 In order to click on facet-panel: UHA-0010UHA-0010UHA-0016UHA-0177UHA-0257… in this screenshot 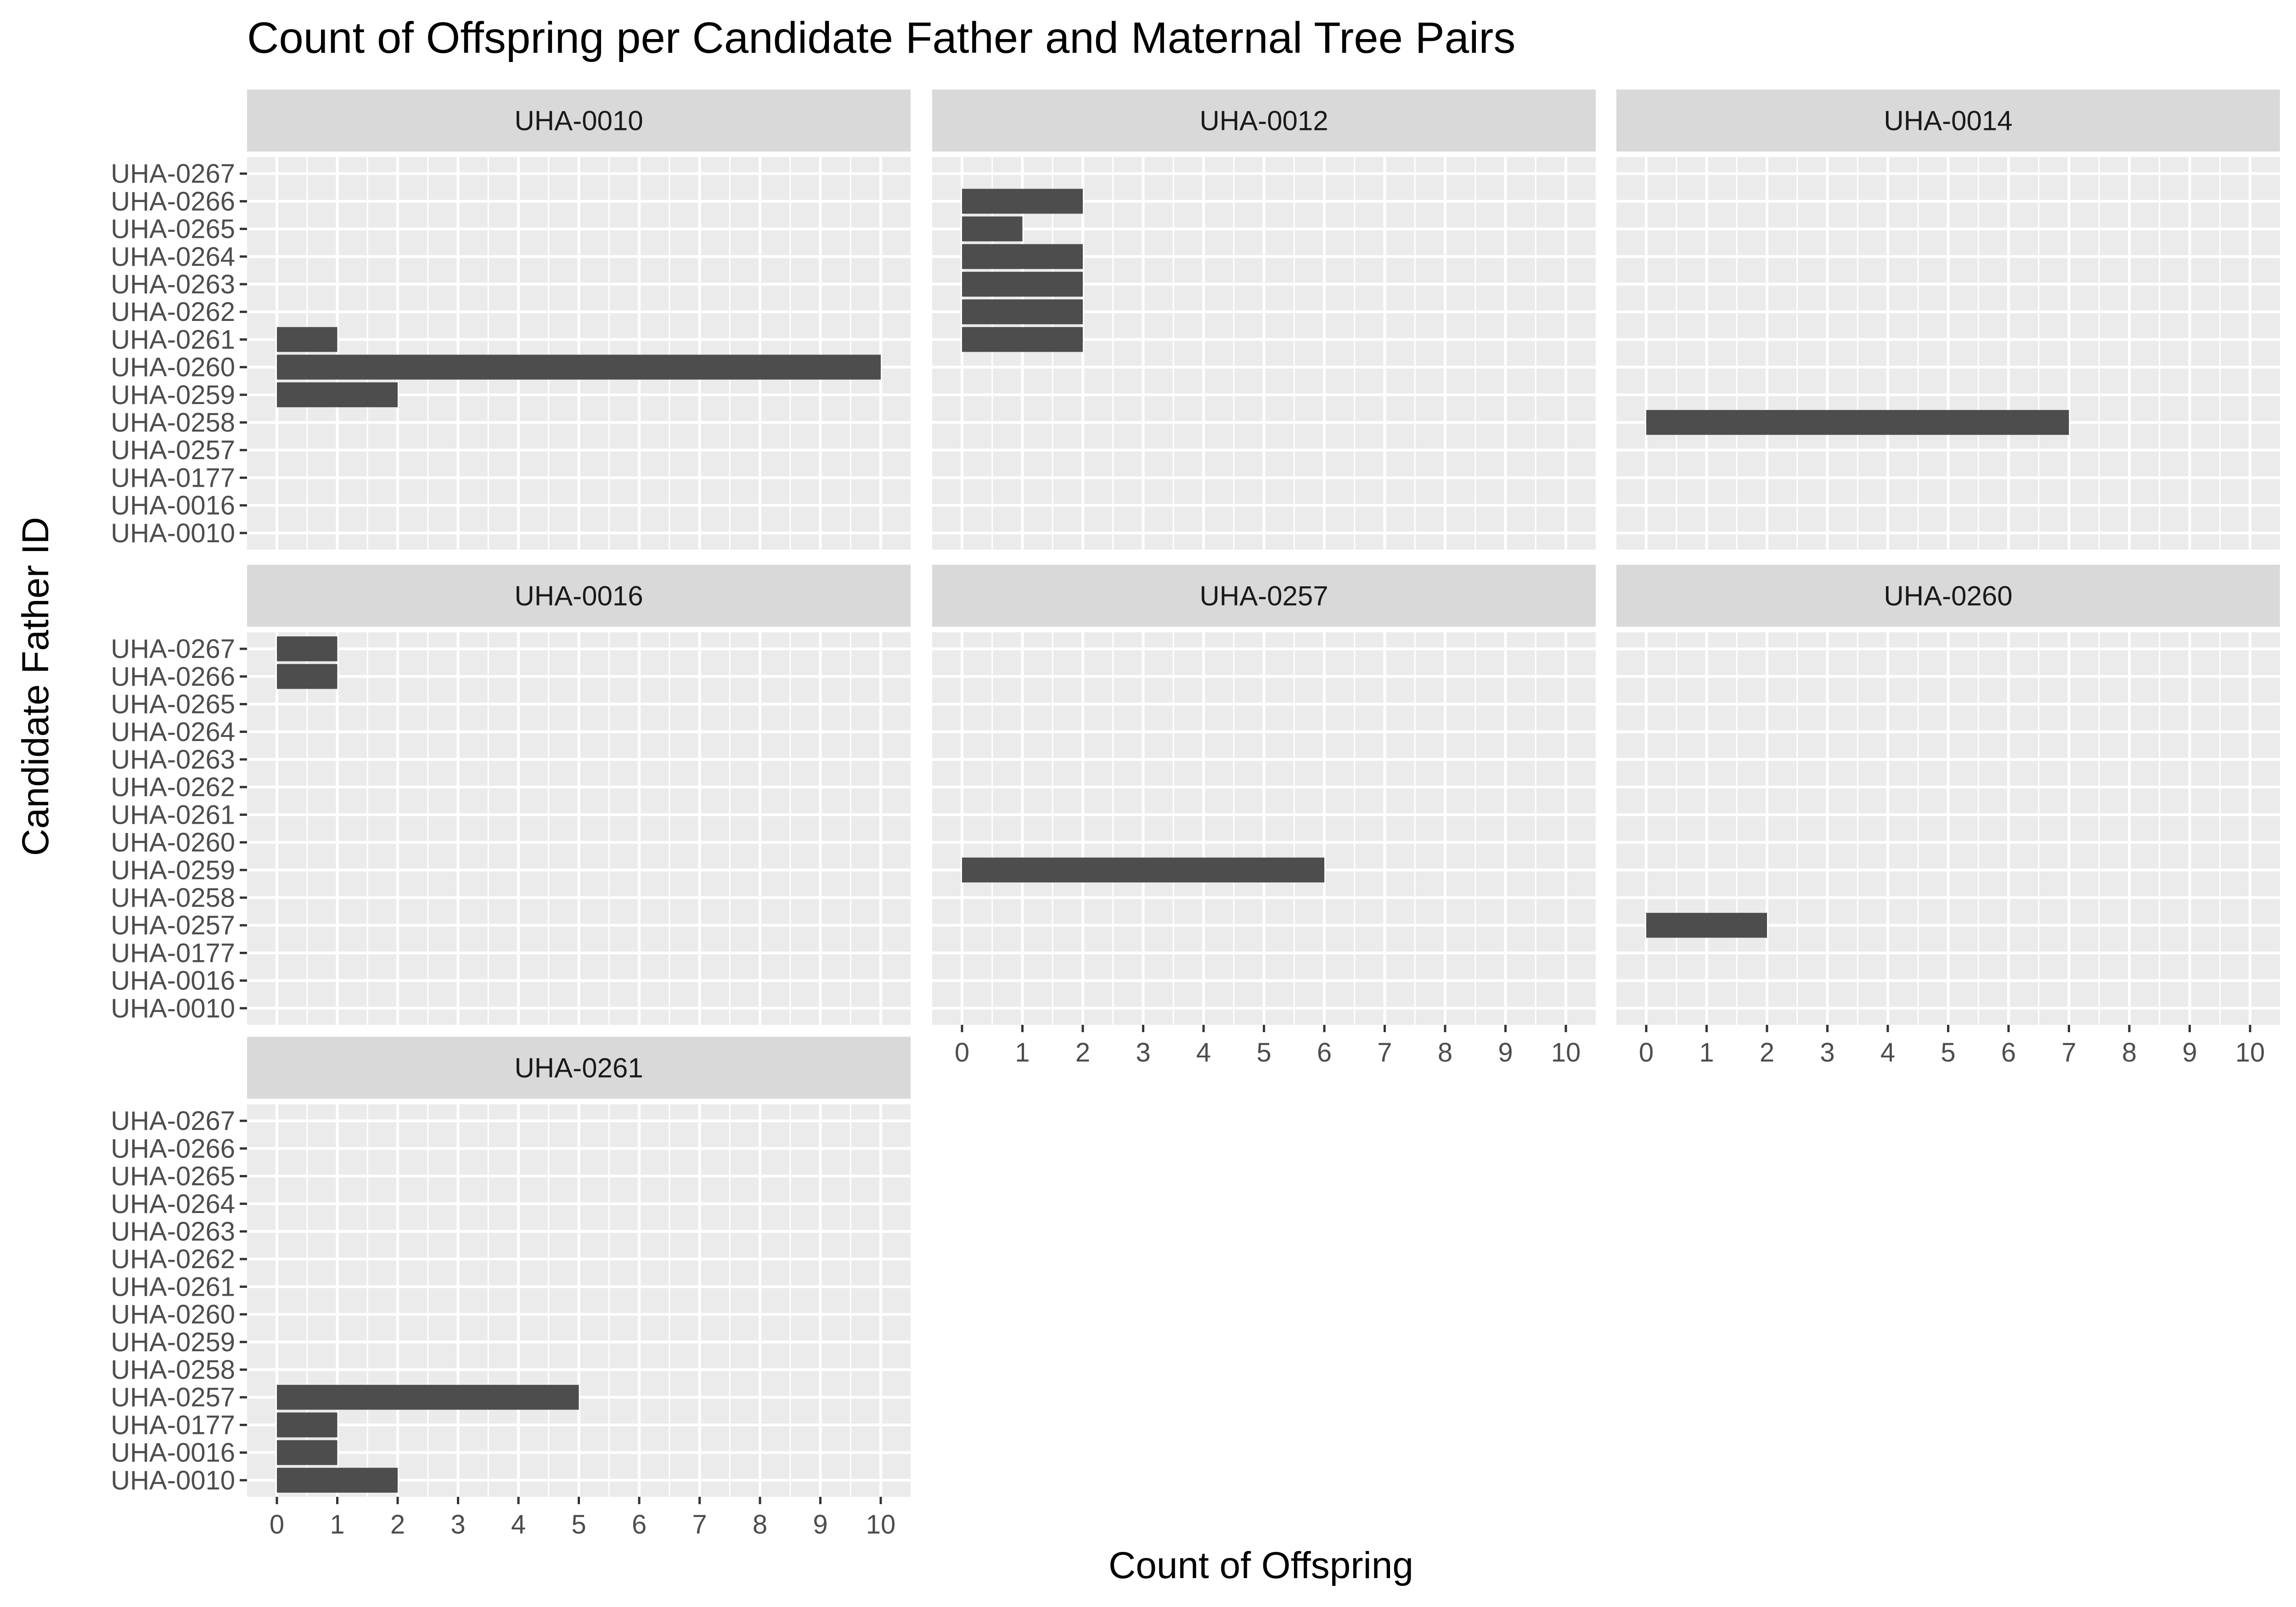, I will do `click(511, 320)`.